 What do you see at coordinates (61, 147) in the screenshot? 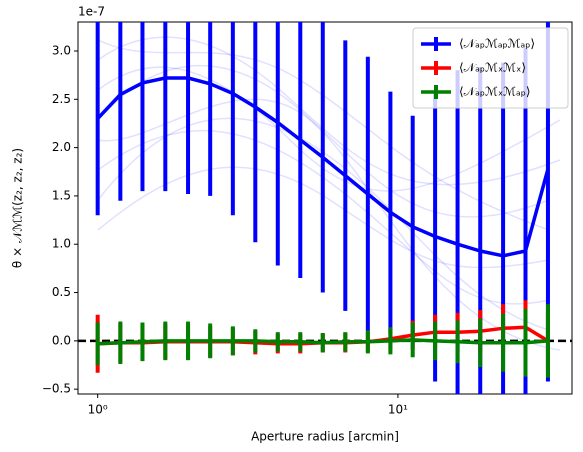
I see `y-tick-label: 2.0` at bounding box center [61, 147].